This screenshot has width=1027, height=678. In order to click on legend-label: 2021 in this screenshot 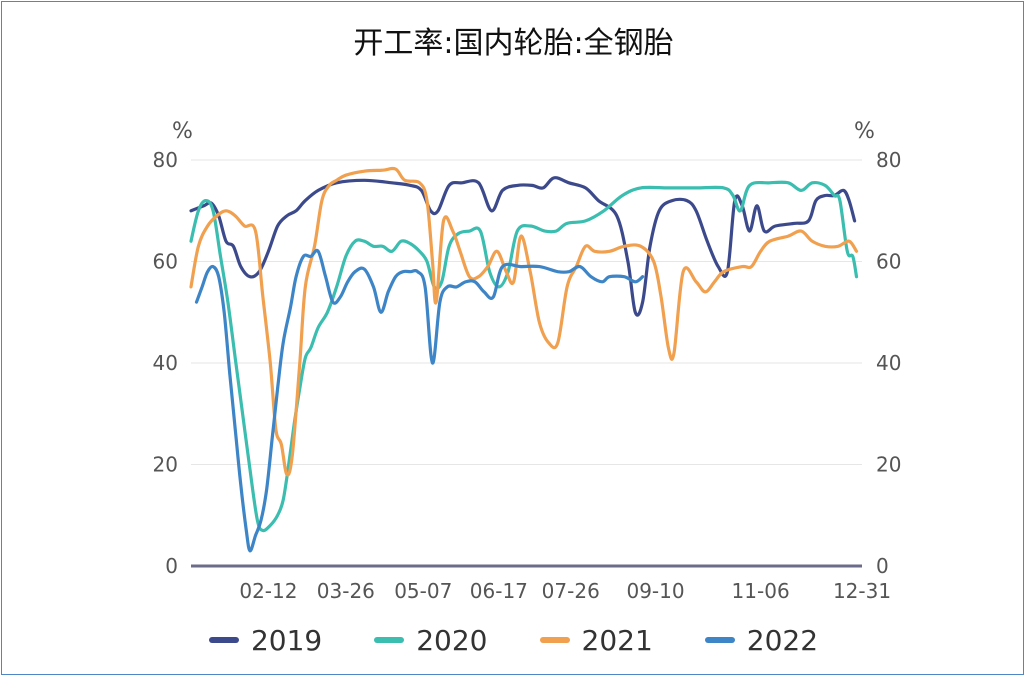, I will do `click(617, 640)`.